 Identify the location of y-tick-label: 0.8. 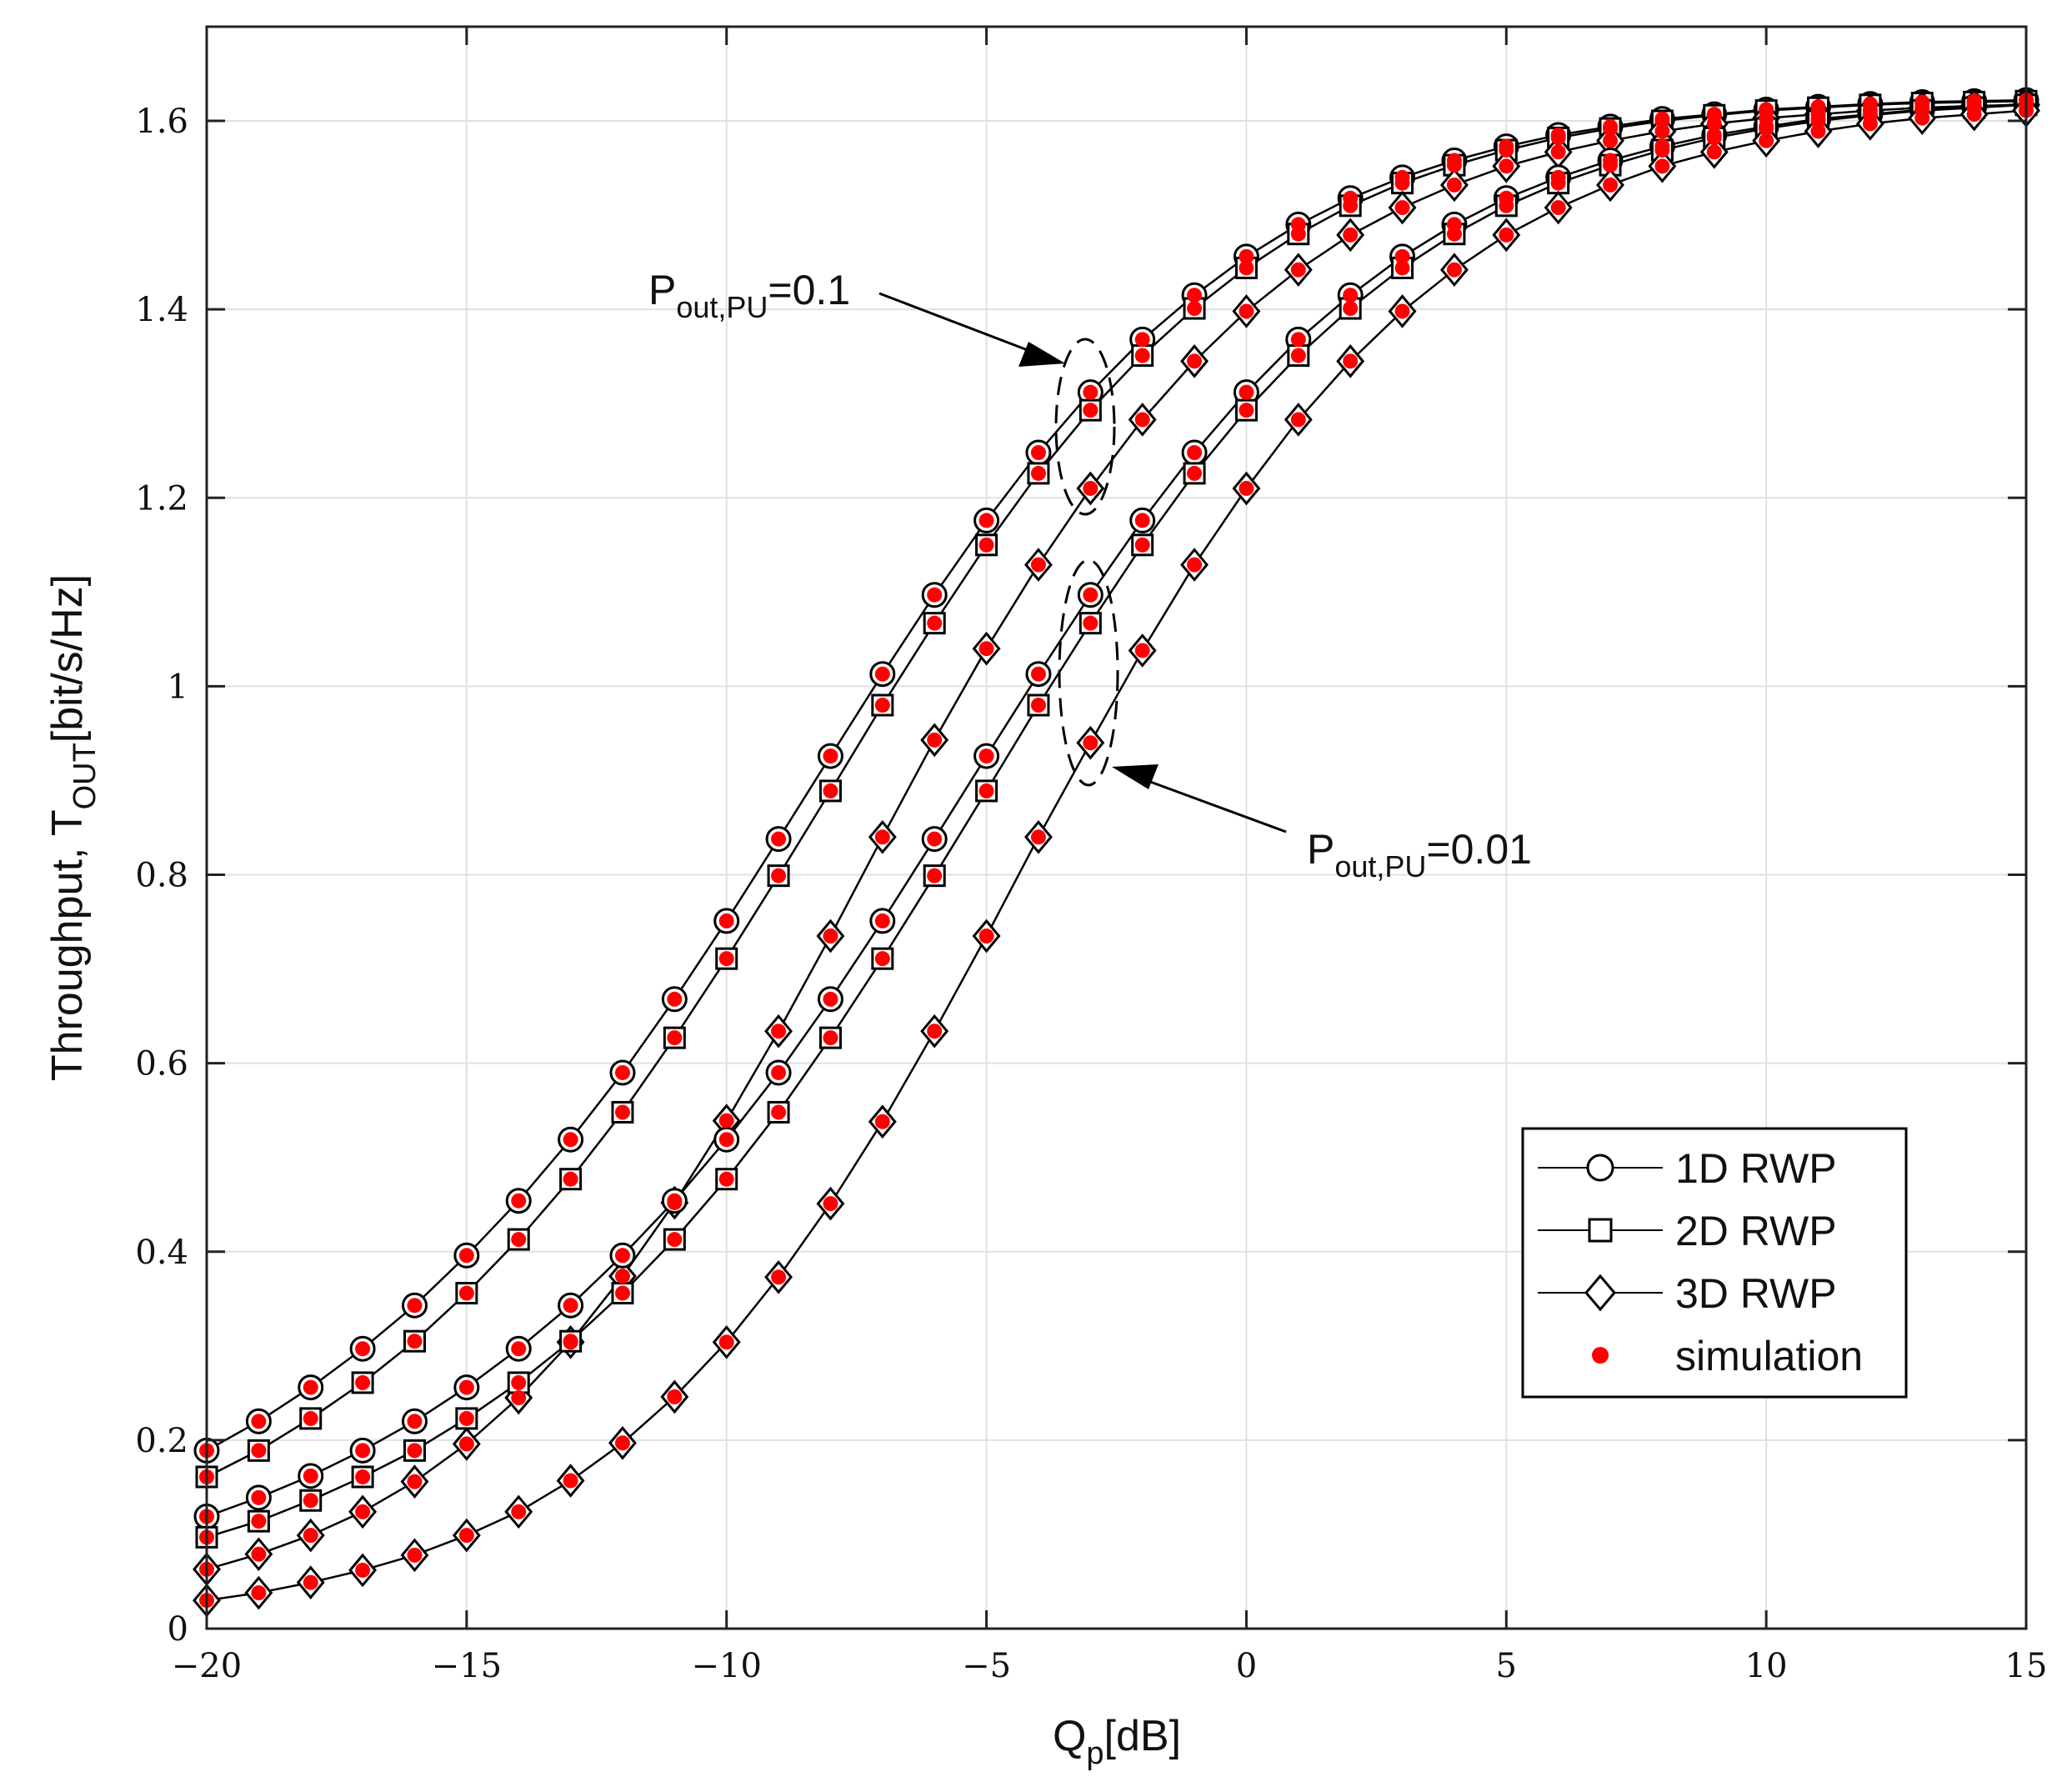
(161, 876).